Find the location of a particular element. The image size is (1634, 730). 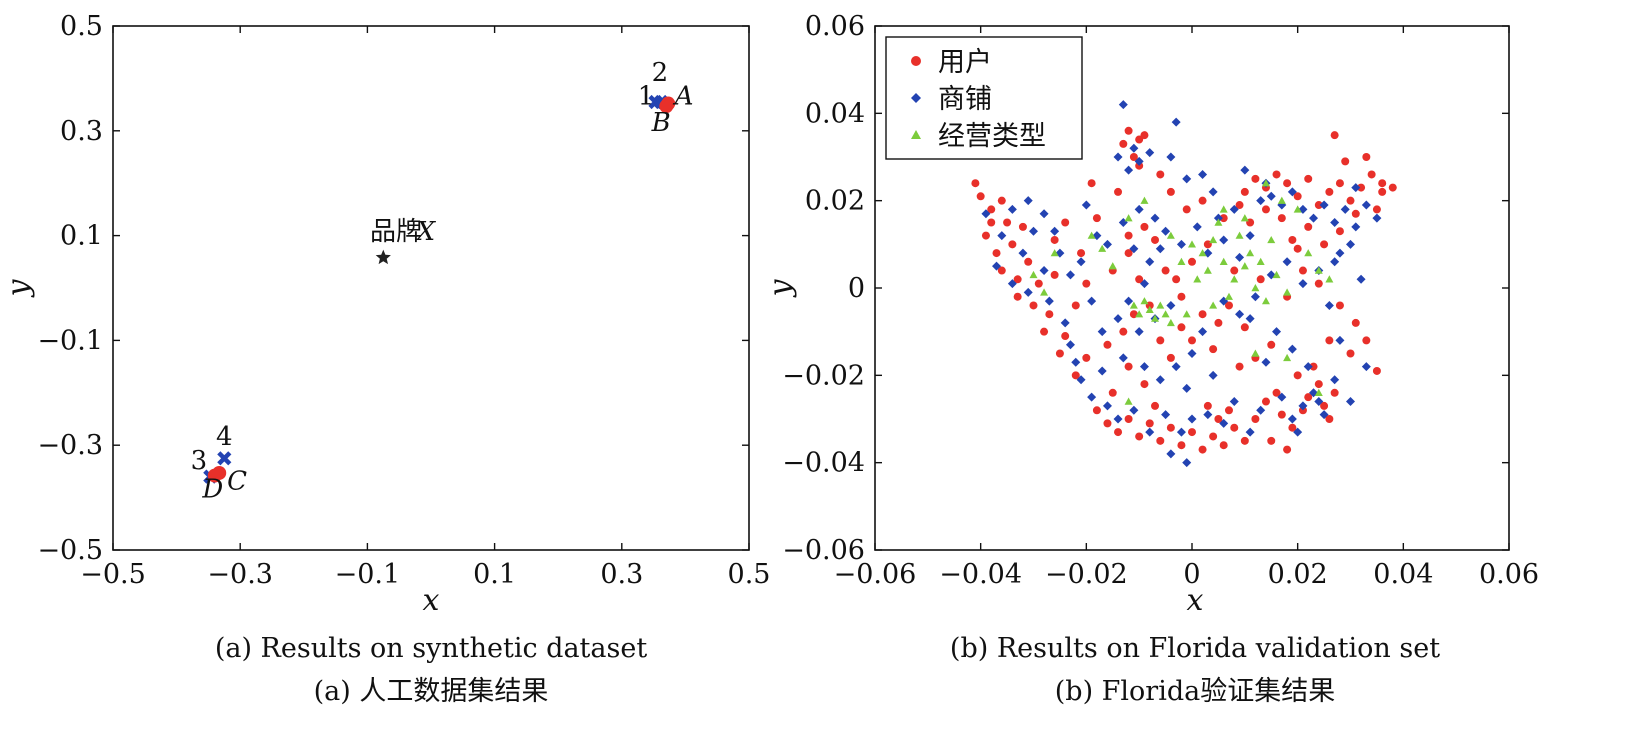

y-tick-label: 0.3 is located at coordinates (81, 131).